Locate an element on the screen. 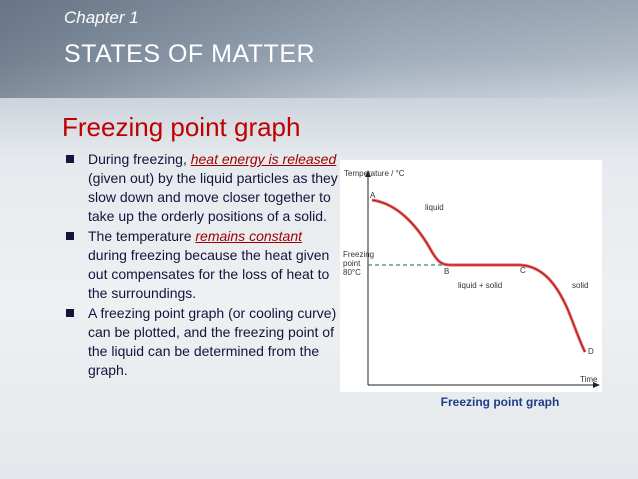 The width and height of the screenshot is (638, 479). point-label: C is located at coordinates (523, 270).